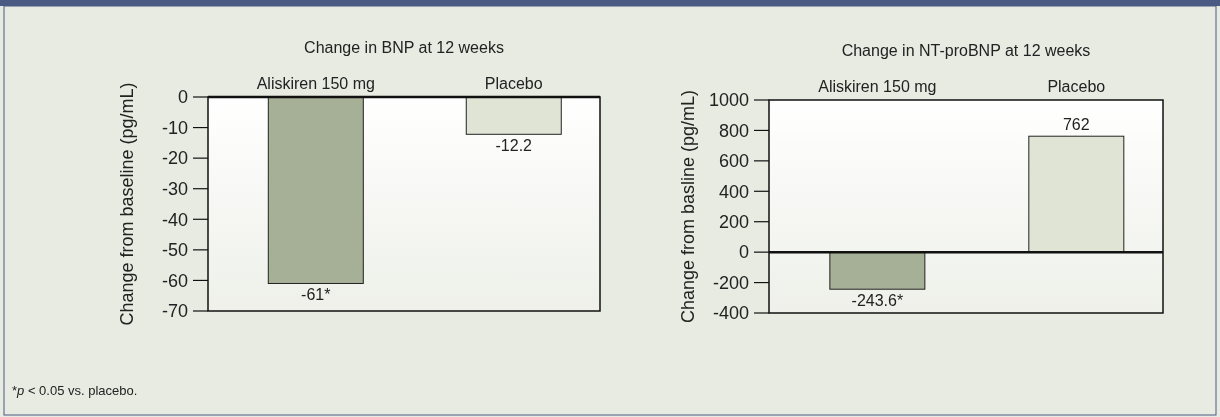 Image resolution: width=1220 pixels, height=417 pixels. What do you see at coordinates (174, 250) in the screenshot?
I see `y-tick-label: -50` at bounding box center [174, 250].